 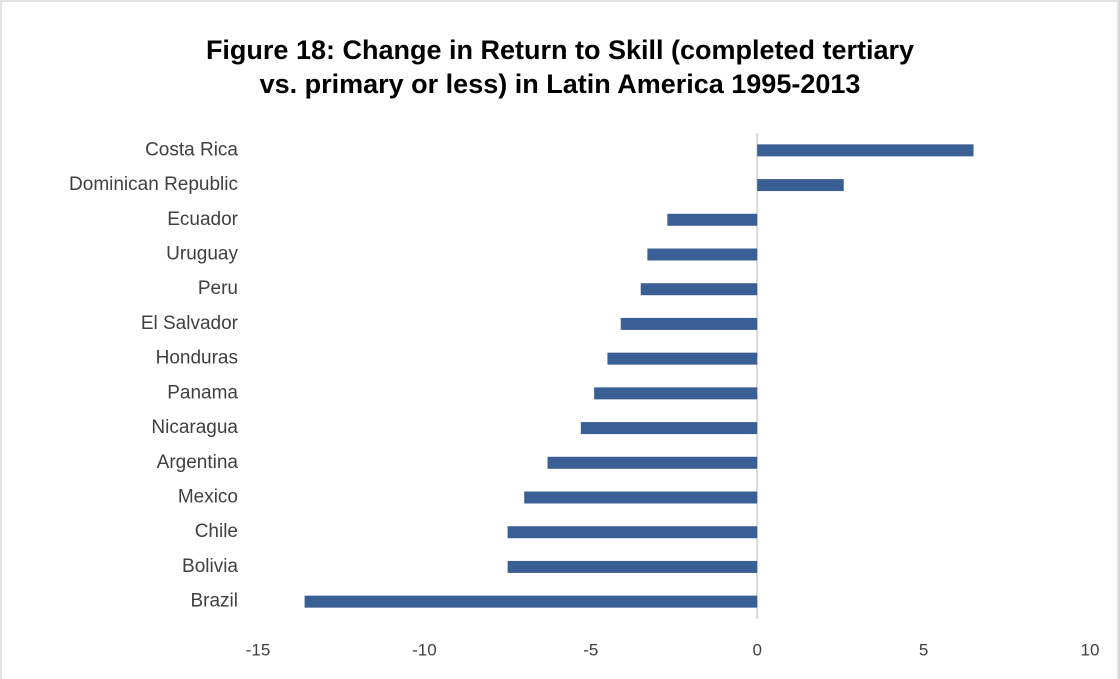 What do you see at coordinates (590, 649) in the screenshot?
I see `x-tick-label: -5` at bounding box center [590, 649].